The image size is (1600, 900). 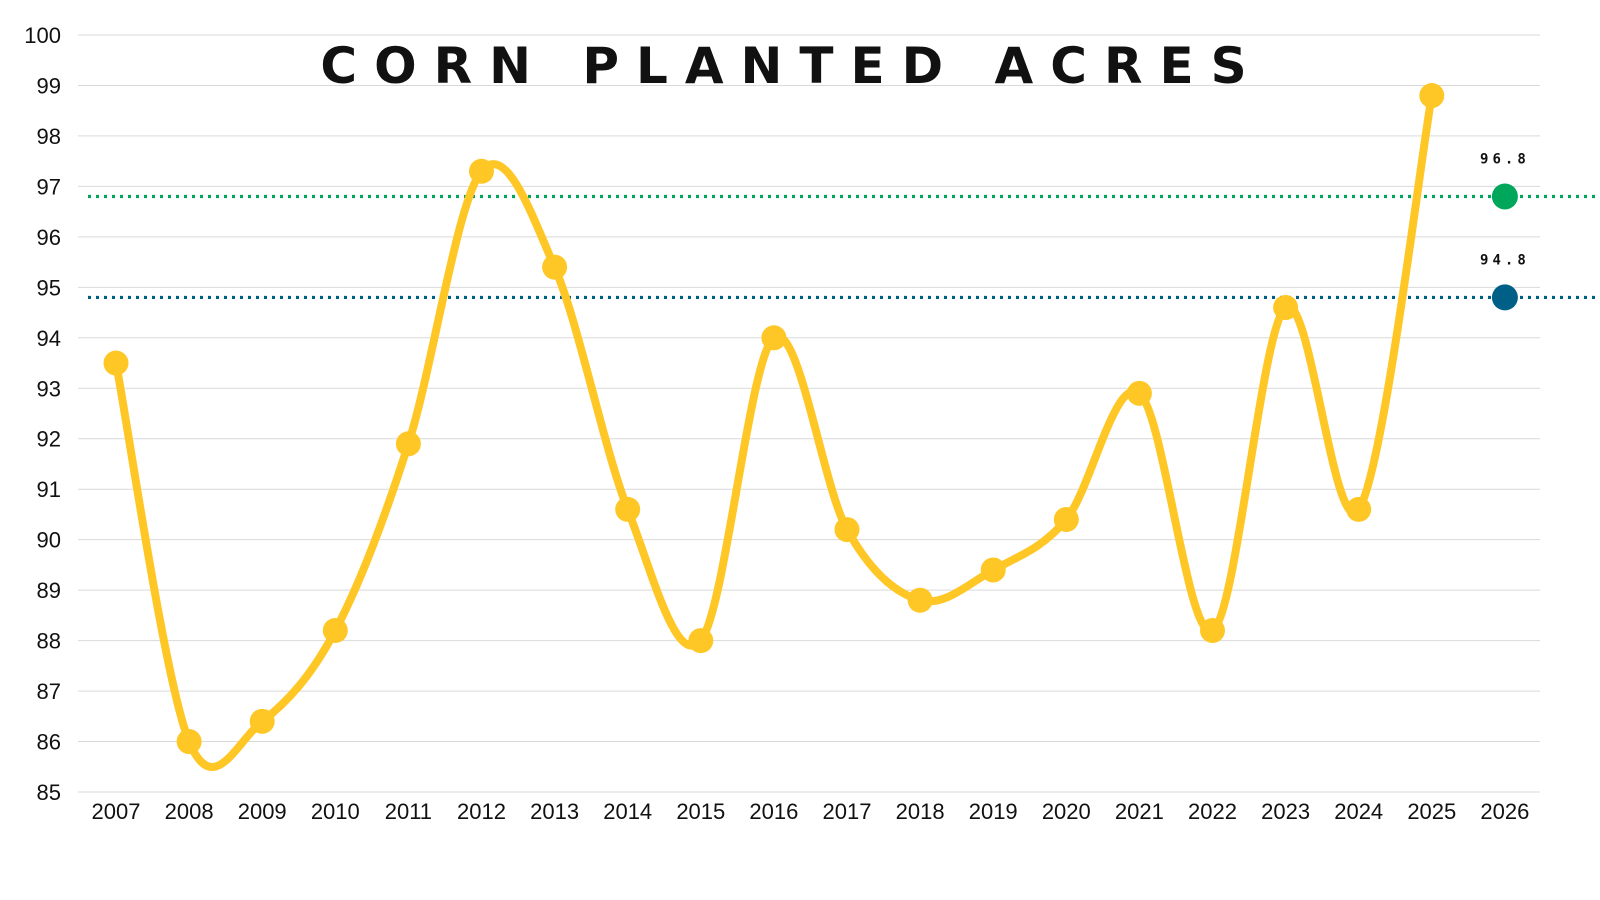 I want to click on y-tick-label-91: 91, so click(x=49, y=489).